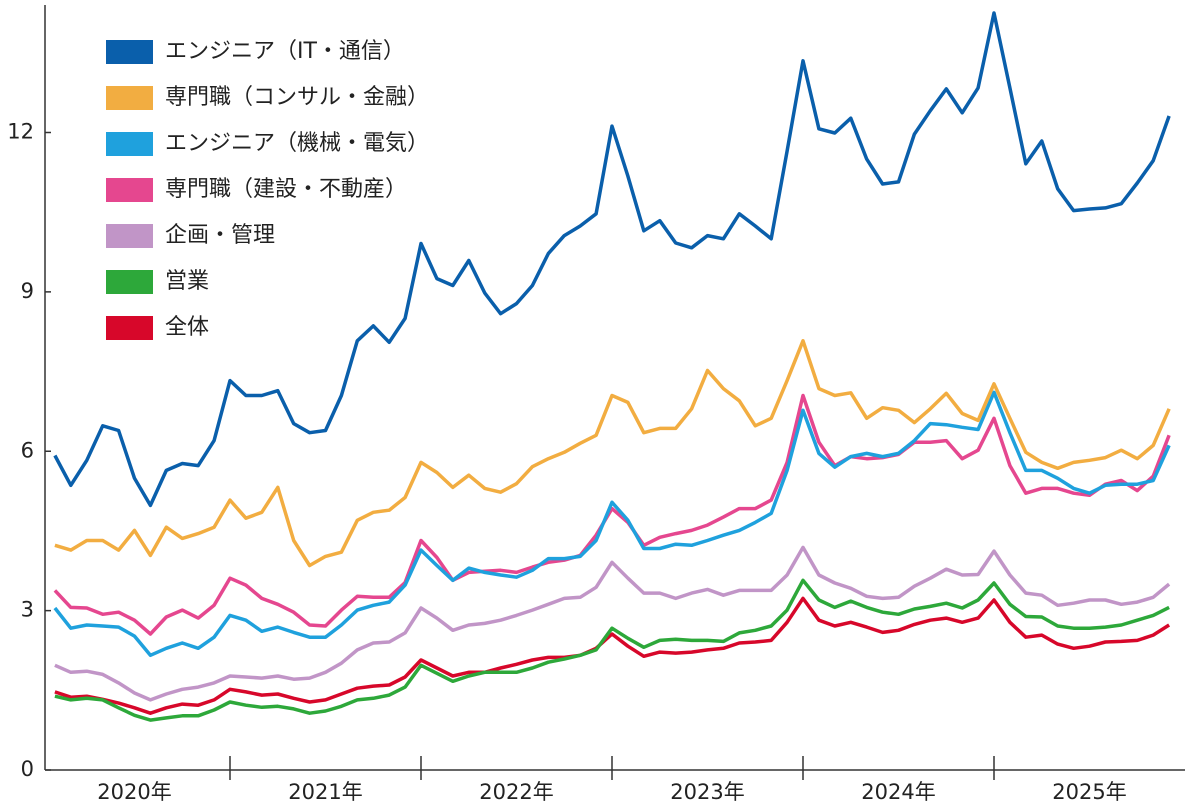 The width and height of the screenshot is (1200, 812). Describe the element at coordinates (187, 281) in the screenshot. I see `legend-label: 営業` at that location.